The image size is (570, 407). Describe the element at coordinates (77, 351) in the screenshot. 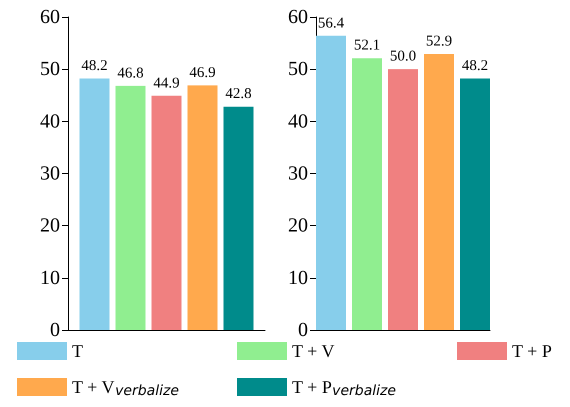

I see `legend-label: T` at that location.